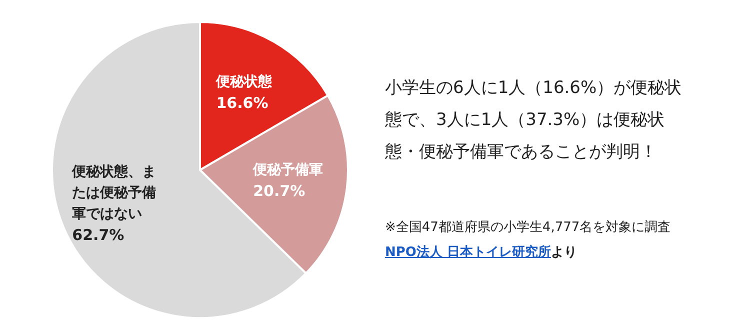  I want to click on slice-label: 便秘状態, so click(244, 82).